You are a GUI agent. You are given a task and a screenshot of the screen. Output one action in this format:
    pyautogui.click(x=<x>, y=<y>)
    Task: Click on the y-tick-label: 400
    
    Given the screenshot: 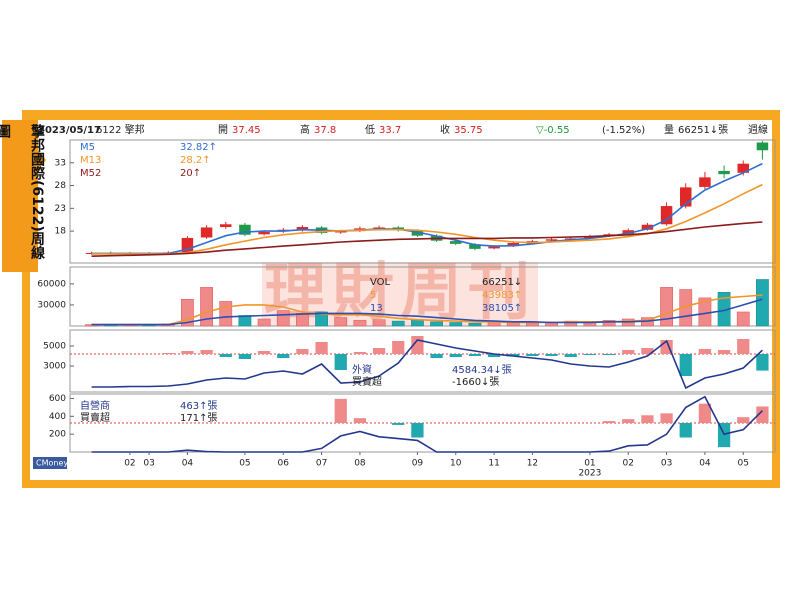 What is the action you would take?
    pyautogui.click(x=57, y=417)
    